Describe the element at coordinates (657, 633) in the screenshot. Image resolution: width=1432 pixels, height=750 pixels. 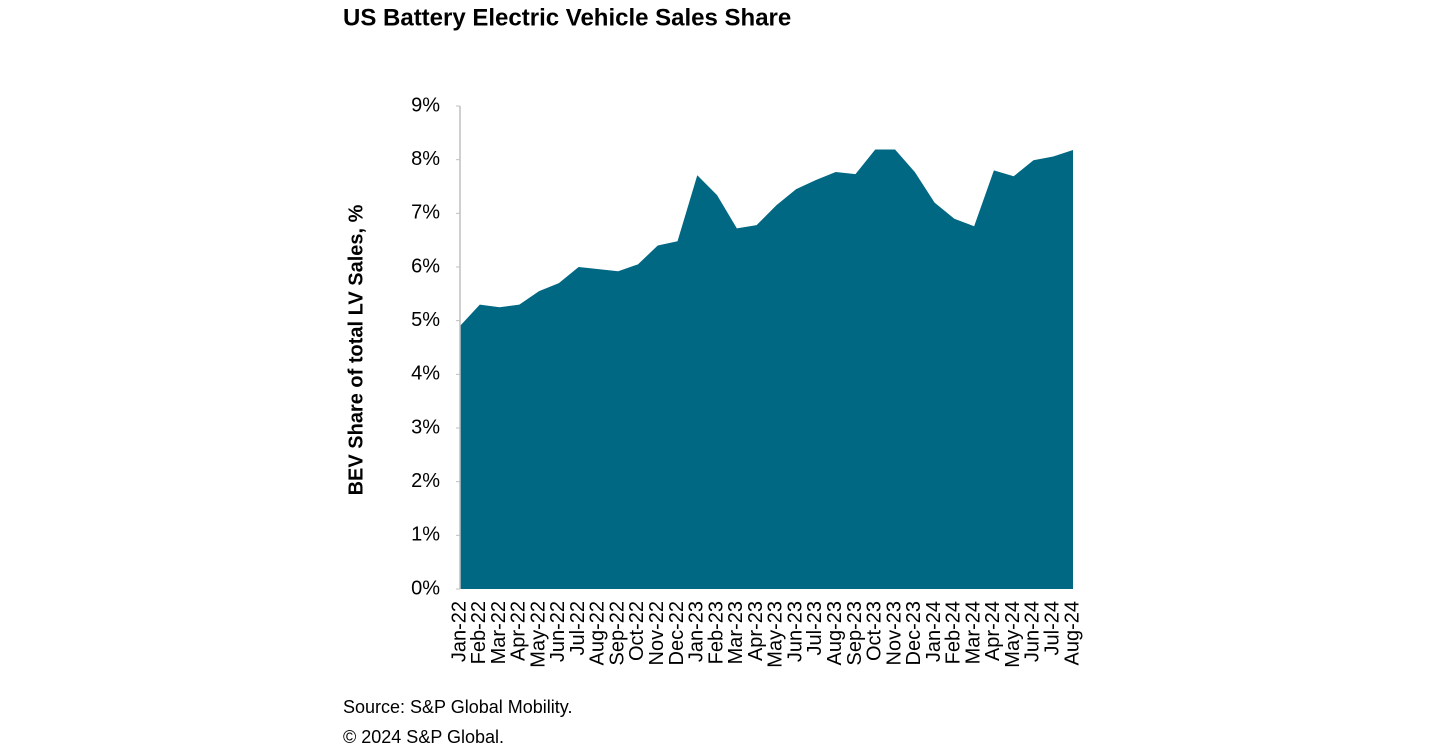
I see `x-tick-label: Nov-22` at that location.